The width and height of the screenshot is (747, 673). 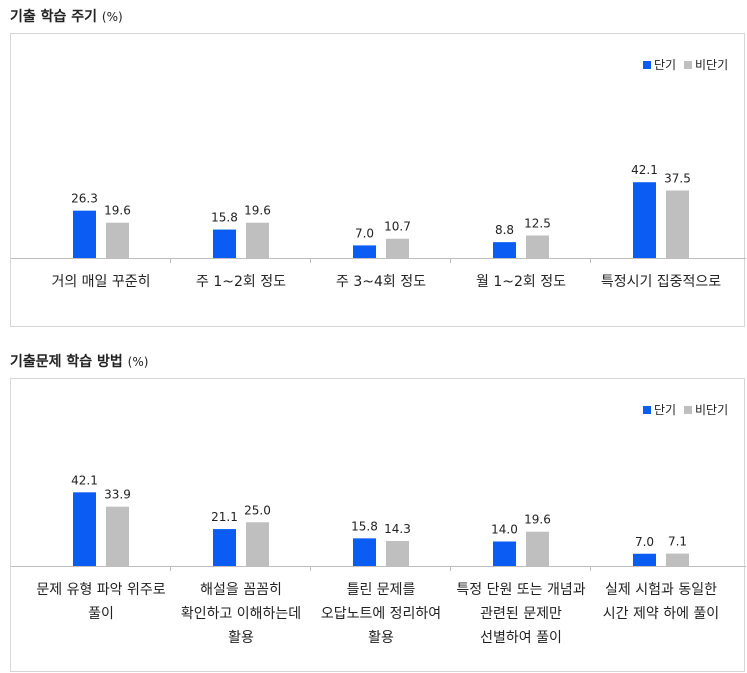 What do you see at coordinates (100, 590) in the screenshot?
I see `category-label-1: 문제 유형 파악 위주로` at bounding box center [100, 590].